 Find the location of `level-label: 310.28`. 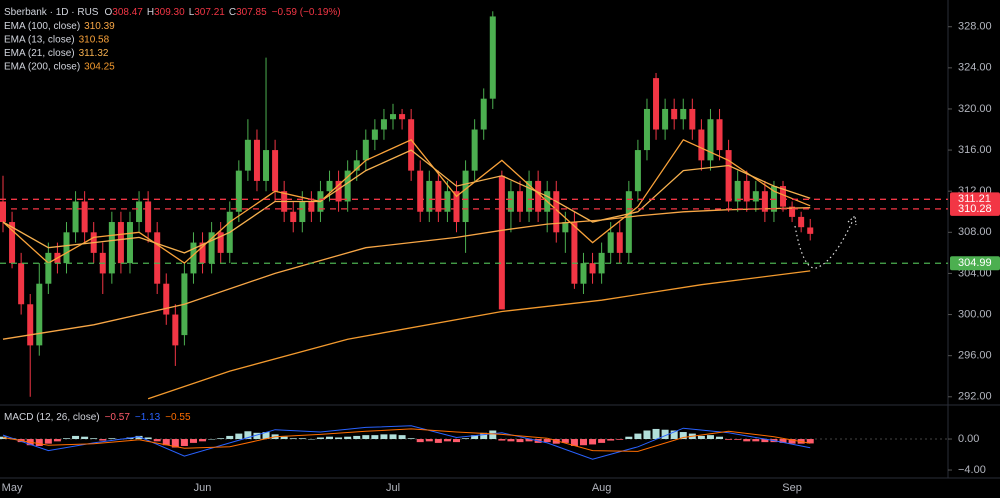

level-label: 310.28 is located at coordinates (975, 209).